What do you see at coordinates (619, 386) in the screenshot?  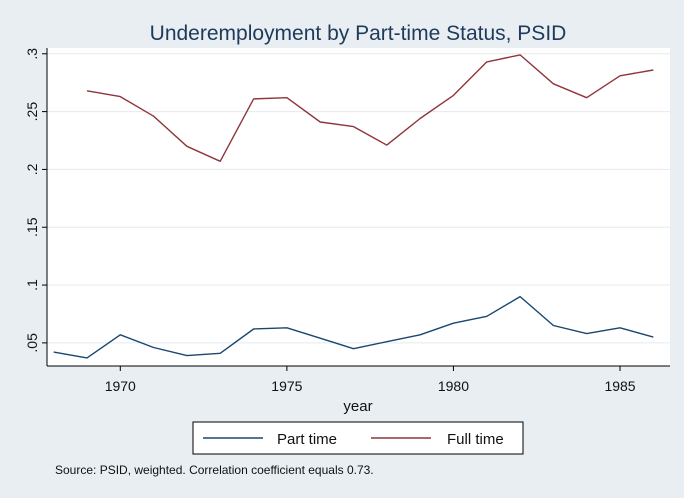 I see `x-tick-label: 1985` at bounding box center [619, 386].